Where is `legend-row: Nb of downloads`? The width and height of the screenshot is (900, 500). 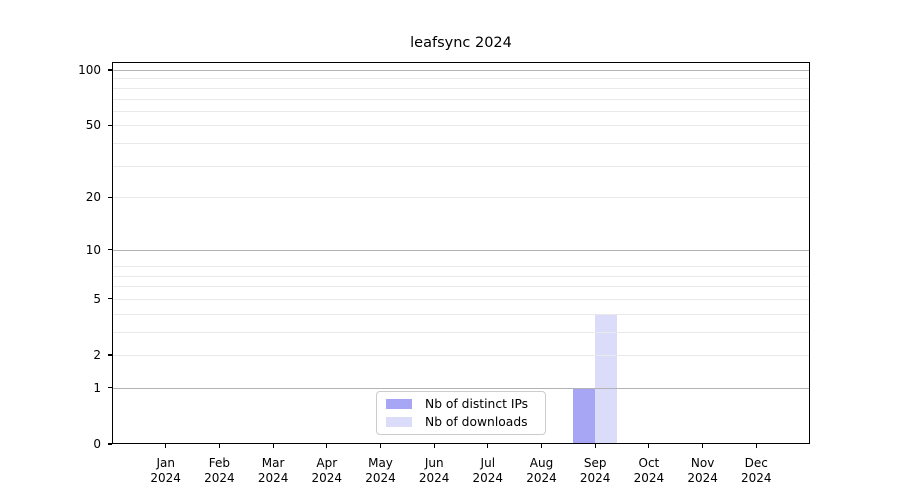 legend-row: Nb of downloads is located at coordinates (461, 422).